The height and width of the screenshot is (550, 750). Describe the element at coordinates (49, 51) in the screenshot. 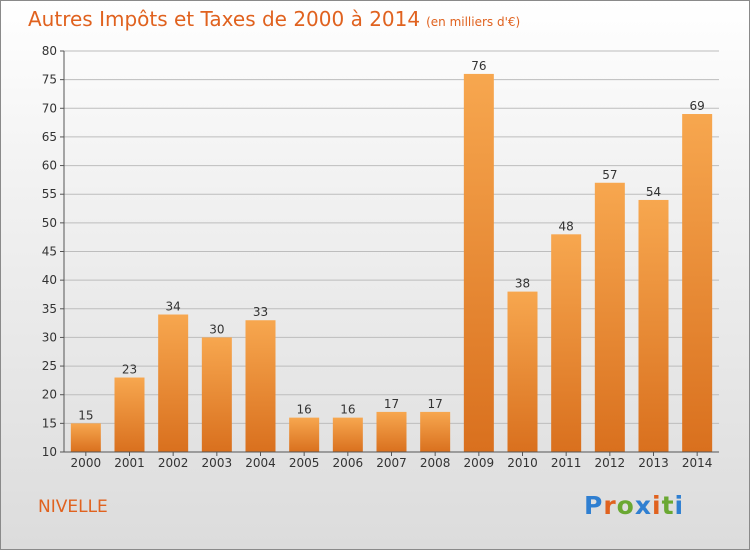

I see `y-tick-label-80: 80` at that location.